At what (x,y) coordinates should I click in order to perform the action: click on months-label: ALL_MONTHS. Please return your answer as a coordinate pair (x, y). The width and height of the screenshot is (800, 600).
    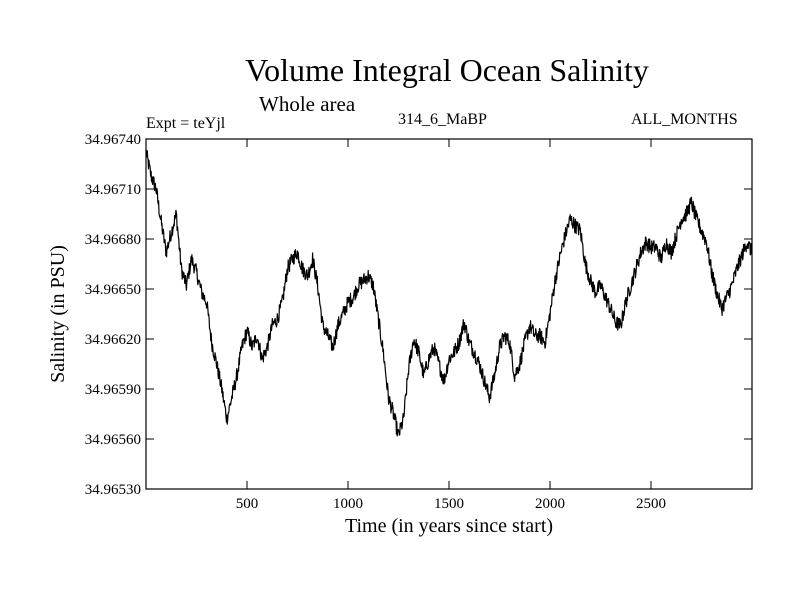
    Looking at the image, I should click on (684, 119).